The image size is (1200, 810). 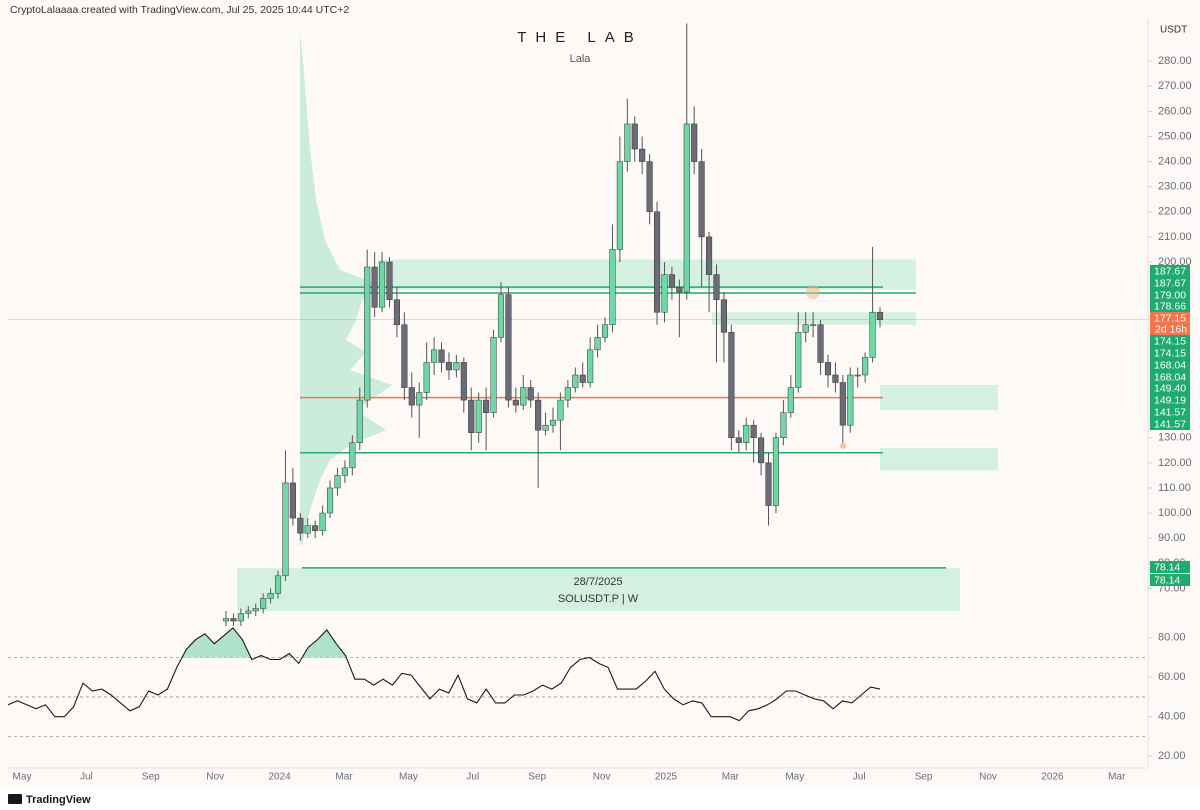 I want to click on x-tick-label: Nov, so click(x=602, y=777).